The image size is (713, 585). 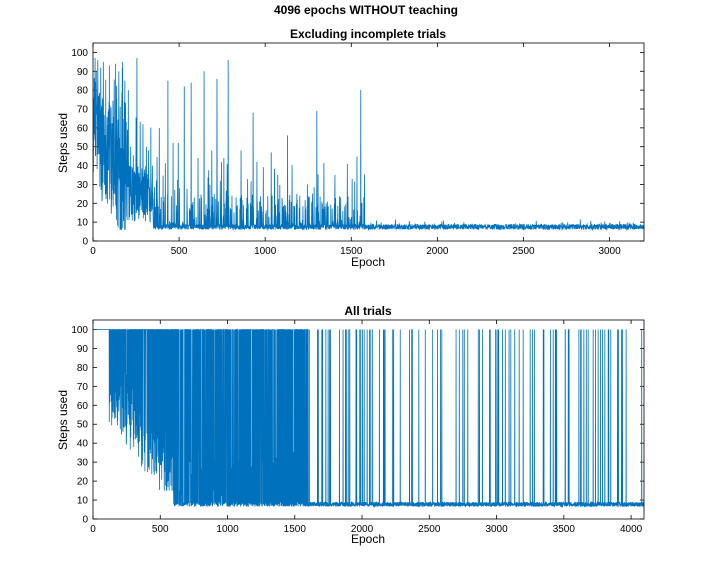 What do you see at coordinates (366, 10) in the screenshot?
I see `figure-title: 4096 epochs WITHOUT teaching` at bounding box center [366, 10].